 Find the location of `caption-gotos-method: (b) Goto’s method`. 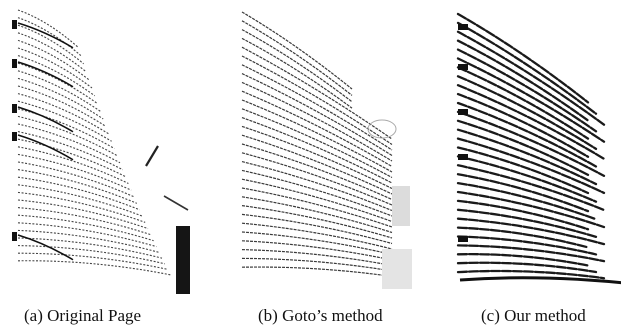

caption-gotos-method: (b) Goto’s method is located at coordinates (320, 315).